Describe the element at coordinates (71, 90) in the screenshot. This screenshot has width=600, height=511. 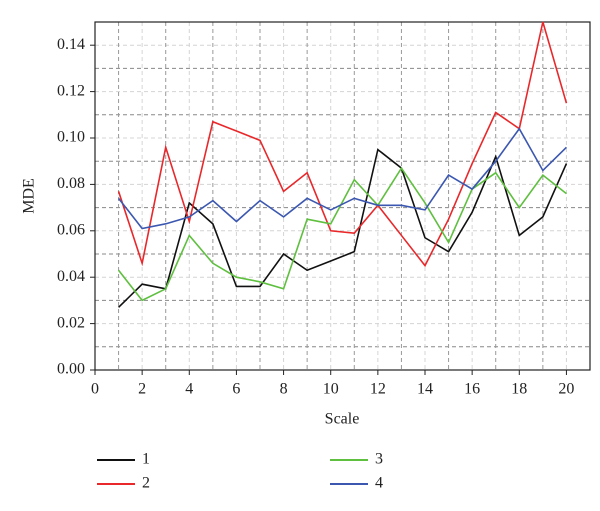
I see `y-tick-label: 0.12` at that location.